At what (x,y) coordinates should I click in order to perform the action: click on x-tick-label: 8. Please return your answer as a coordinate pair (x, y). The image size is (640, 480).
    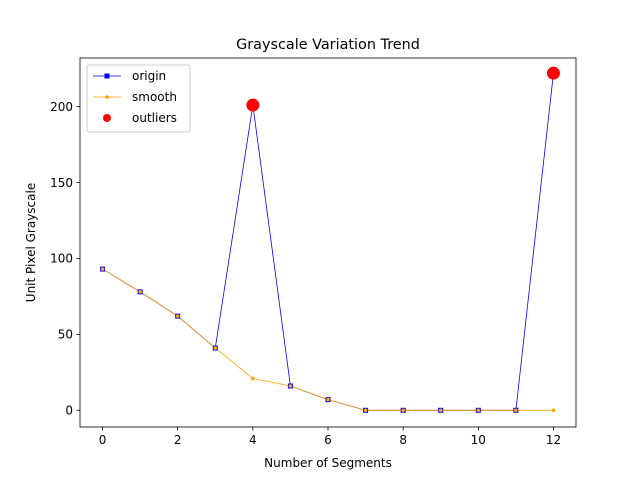
    Looking at the image, I should click on (403, 440).